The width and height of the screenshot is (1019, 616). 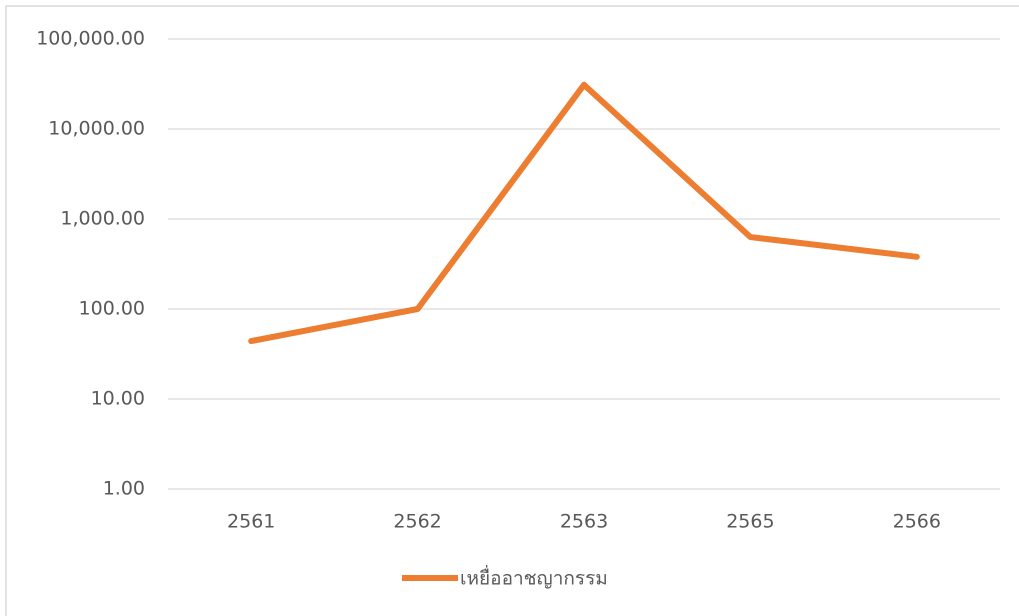 What do you see at coordinates (251, 522) in the screenshot?
I see `x-tick-label: 2561` at bounding box center [251, 522].